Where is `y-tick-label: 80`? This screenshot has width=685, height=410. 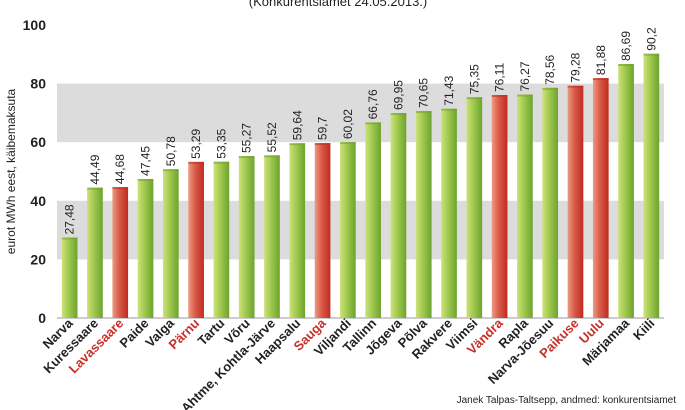 y-tick-label: 80 is located at coordinates (38, 84).